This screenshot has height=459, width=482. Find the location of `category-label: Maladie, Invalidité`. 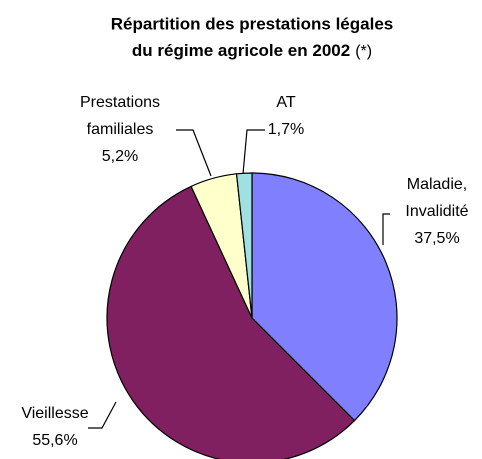

category-label: Maladie, Invalidité is located at coordinates (436, 198).